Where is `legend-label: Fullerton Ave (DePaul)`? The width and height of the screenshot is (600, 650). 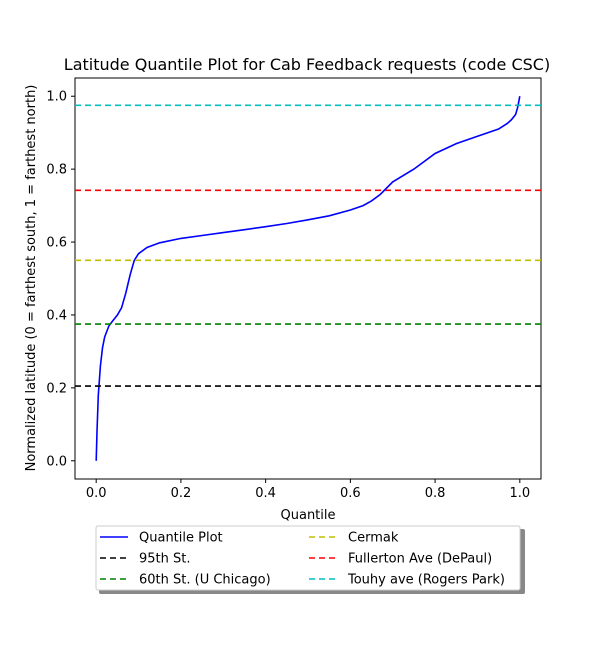
legend-label: Fullerton Ave (DePaul) is located at coordinates (420, 559).